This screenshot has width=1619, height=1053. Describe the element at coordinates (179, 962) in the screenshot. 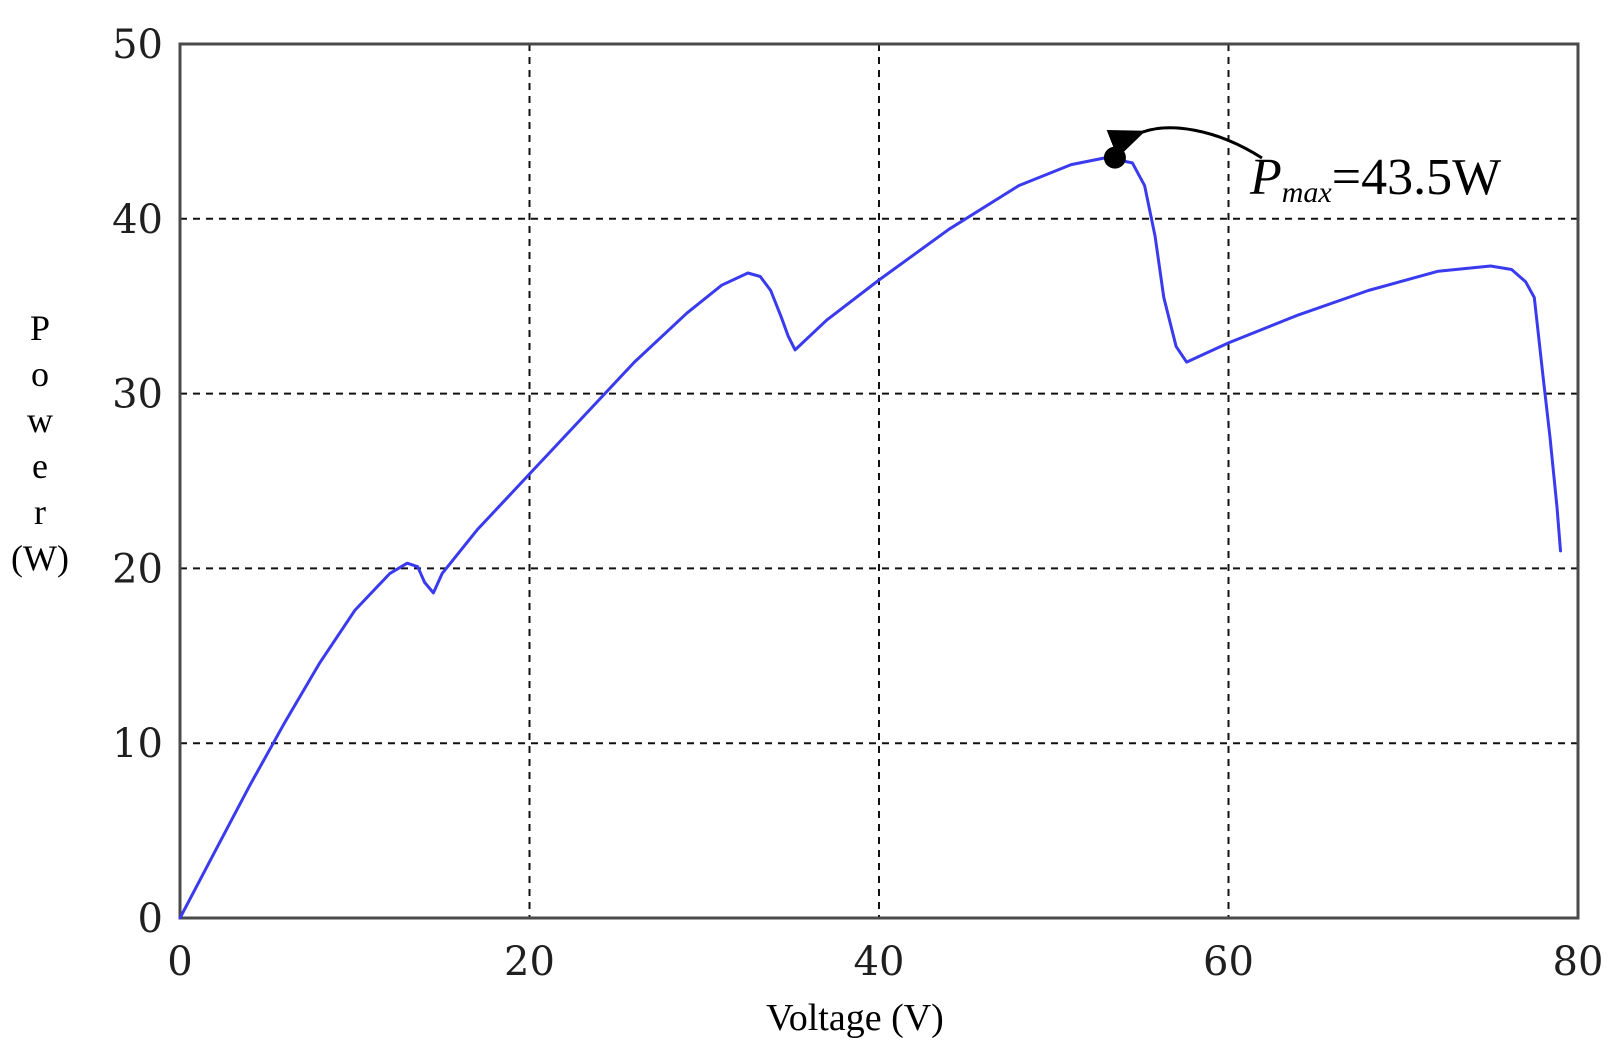

I see `x-tick-label: 0` at that location.